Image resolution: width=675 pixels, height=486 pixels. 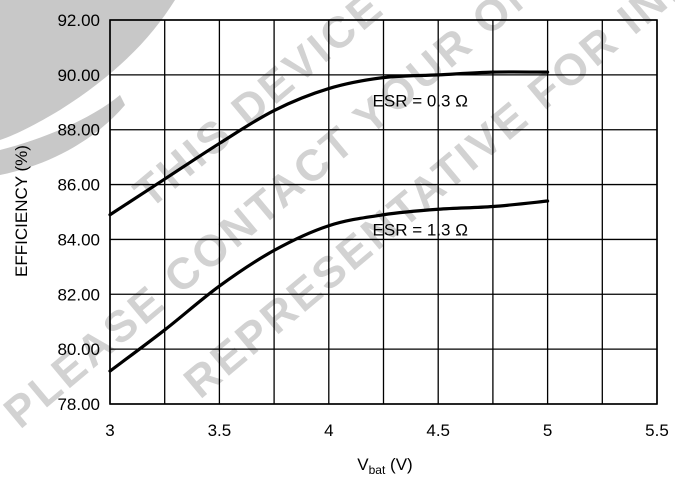 I want to click on x-axis-title-unit: (V), so click(x=398, y=464).